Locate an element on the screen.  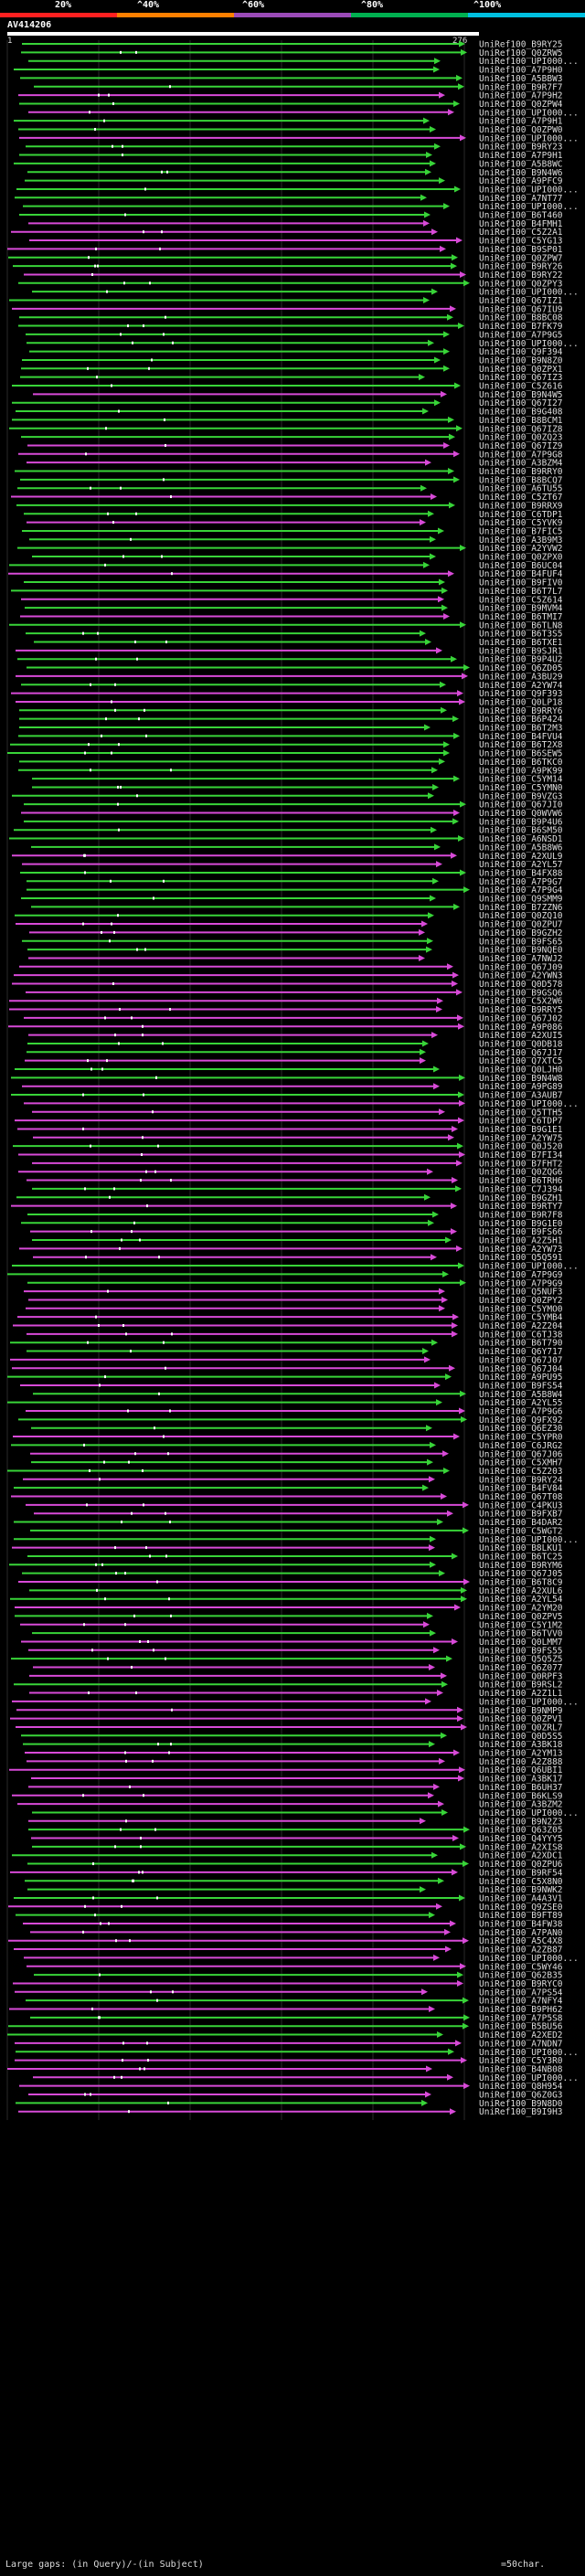
hit-accession: UniRef100_A7P9G6 is located at coordinates (521, 1412).